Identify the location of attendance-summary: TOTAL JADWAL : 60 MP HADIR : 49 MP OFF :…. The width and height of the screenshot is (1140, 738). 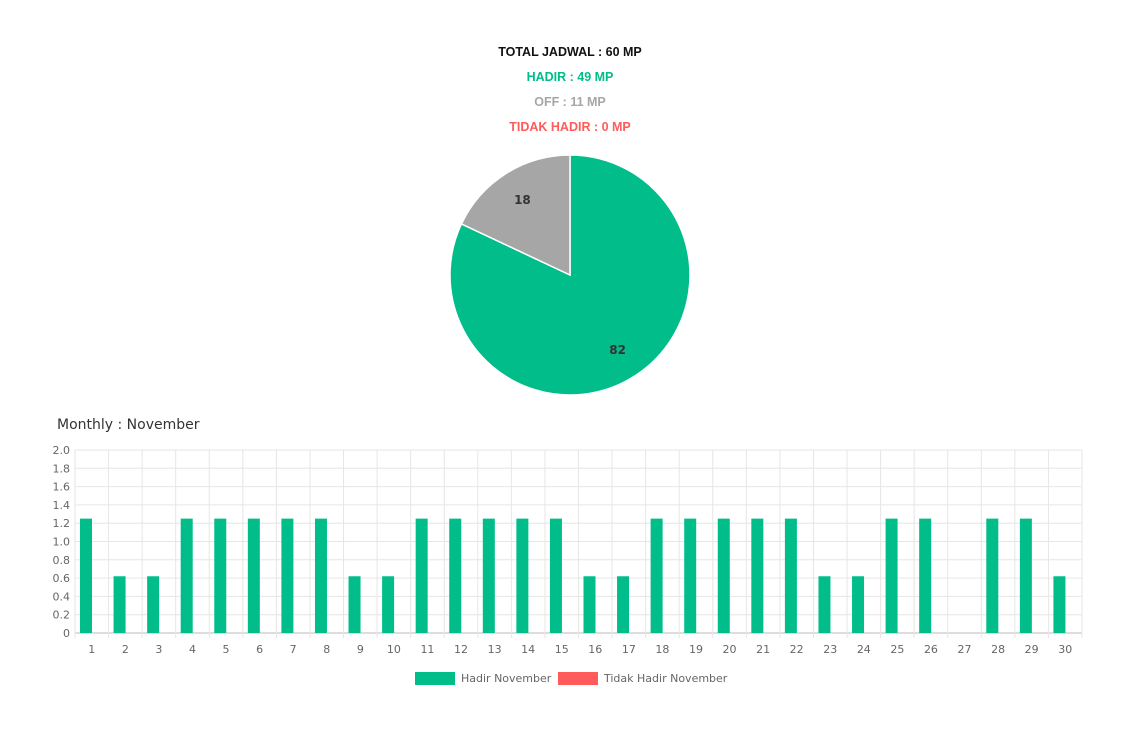
(570, 94).